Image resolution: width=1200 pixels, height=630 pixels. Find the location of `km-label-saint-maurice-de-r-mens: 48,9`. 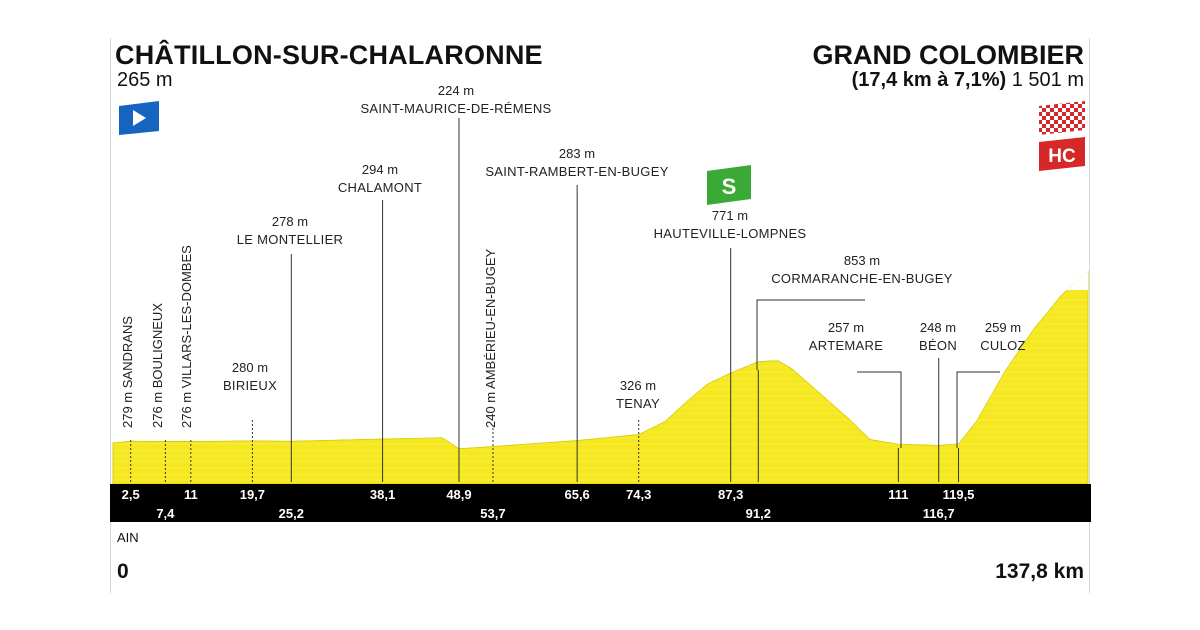

km-label-saint-maurice-de-r-mens: 48,9 is located at coordinates (458, 494).